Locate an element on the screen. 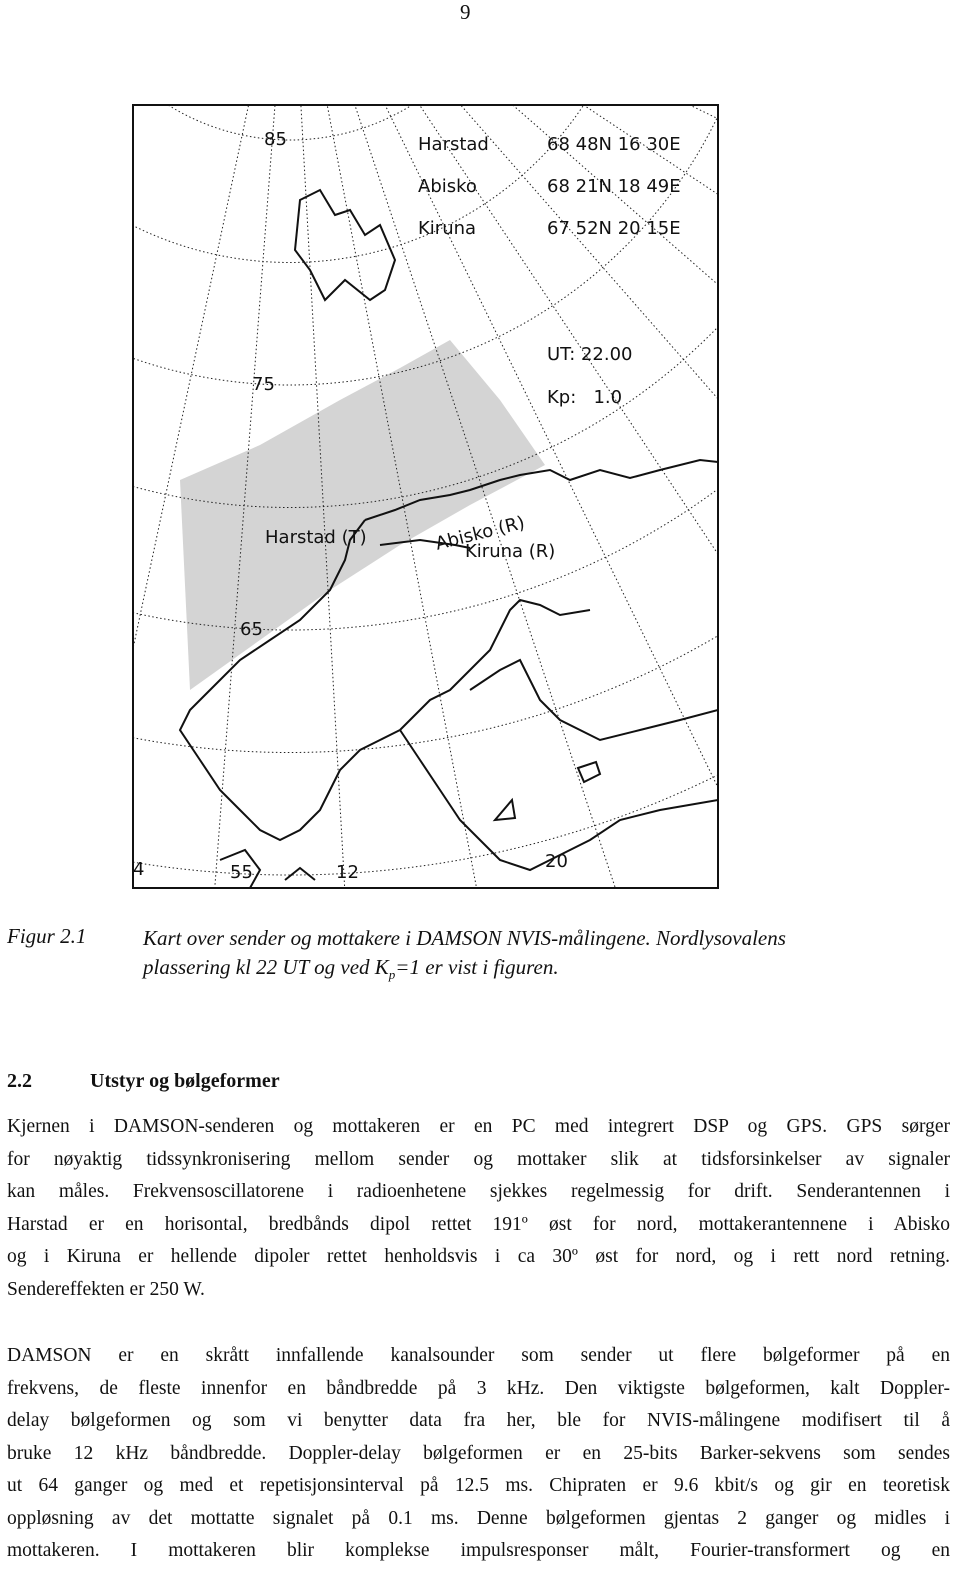 Image resolution: width=960 pixels, height=1580 pixels. station-name: Kiruna is located at coordinates (447, 228).